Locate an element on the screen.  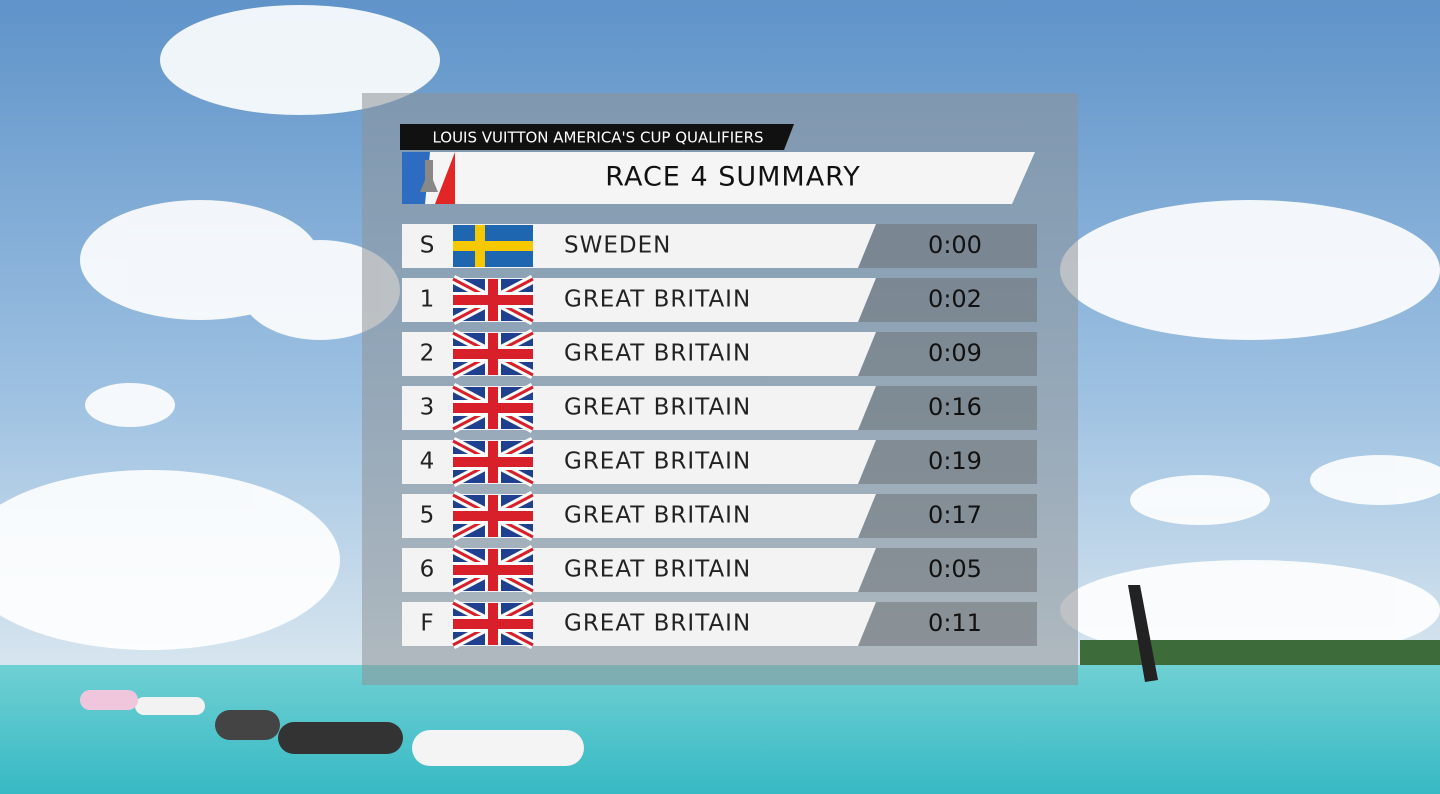
leg-label: 5 is located at coordinates (427, 516).